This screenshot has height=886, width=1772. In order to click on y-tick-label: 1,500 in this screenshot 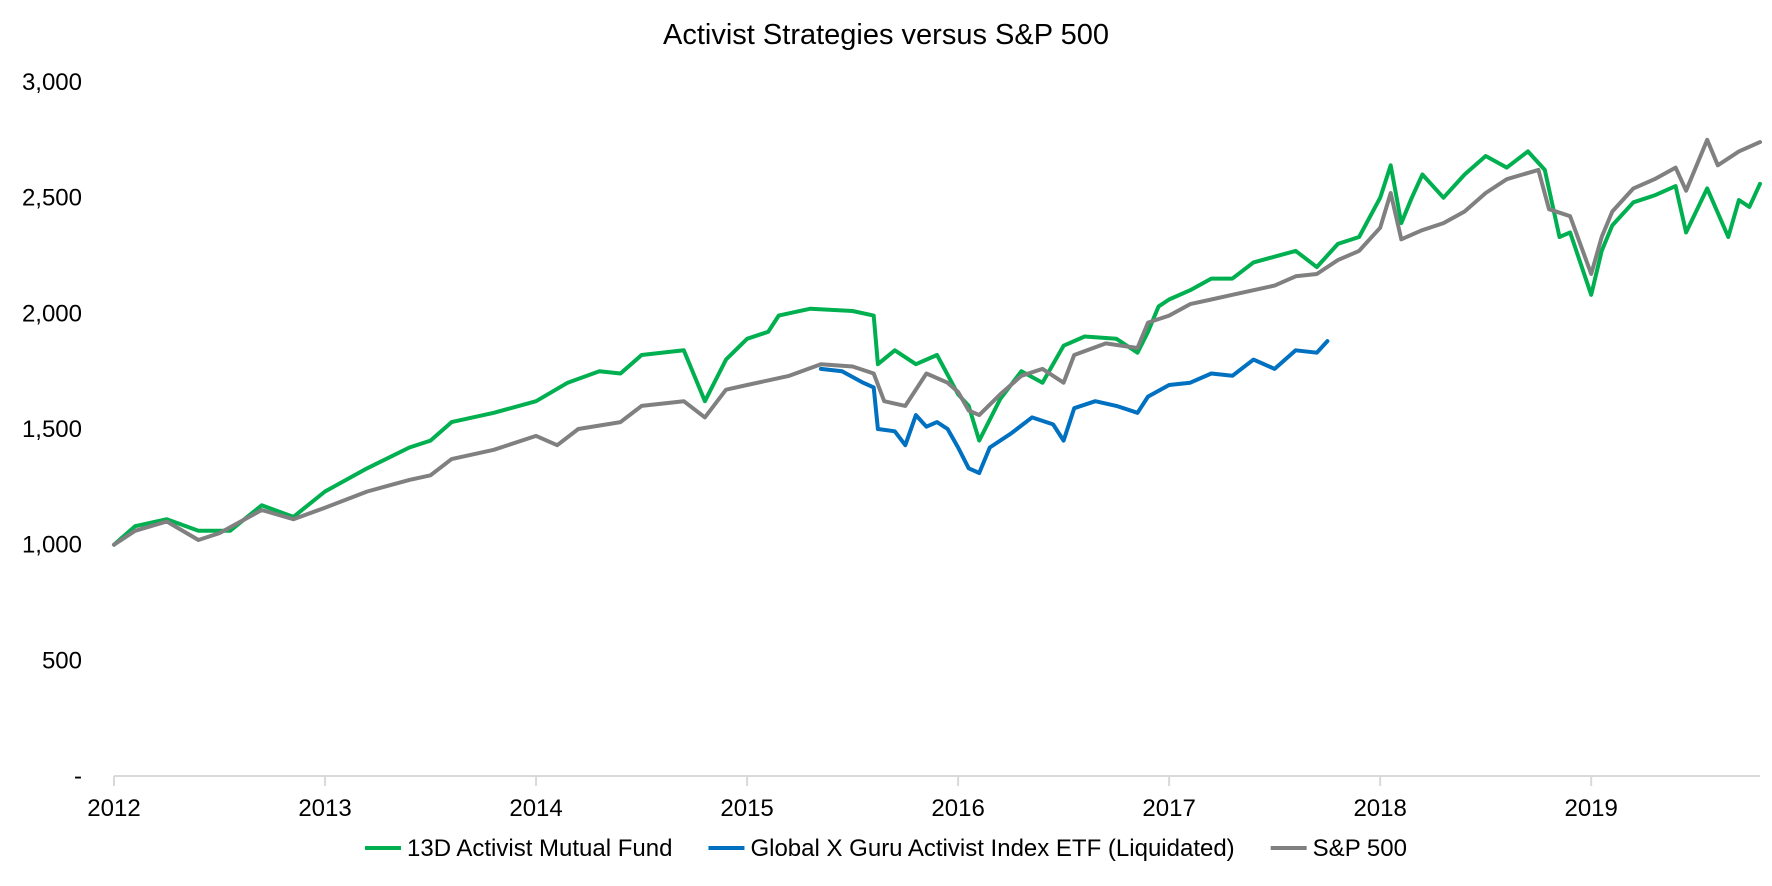, I will do `click(52, 429)`.